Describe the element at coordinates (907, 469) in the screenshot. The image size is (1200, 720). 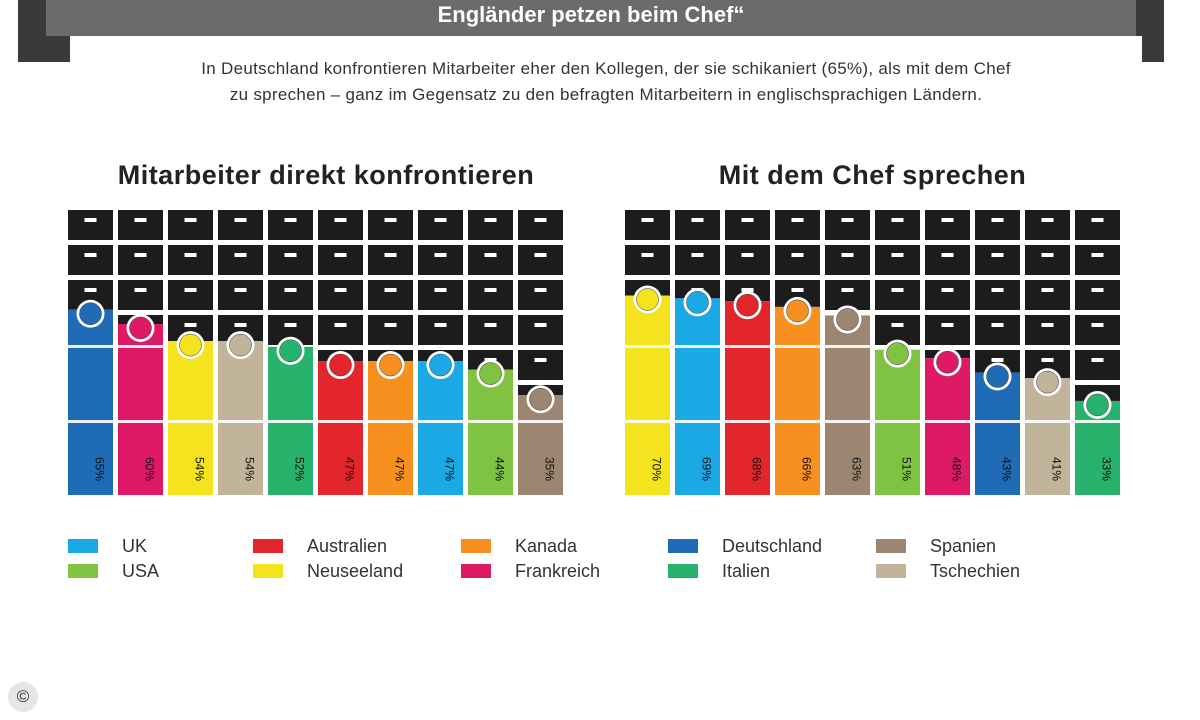
I see `data-label: 51%` at that location.